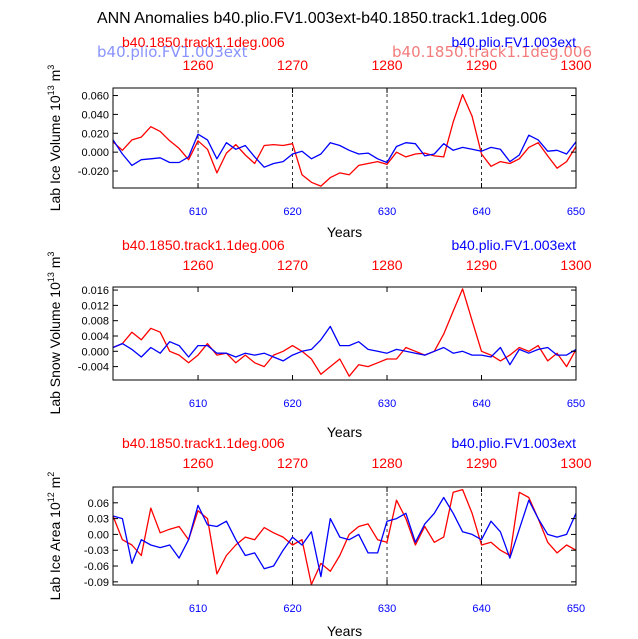 The width and height of the screenshot is (638, 639). What do you see at coordinates (54, 536) in the screenshot?
I see `y-axis-label: Lab Ice Area 1012 m2` at bounding box center [54, 536].